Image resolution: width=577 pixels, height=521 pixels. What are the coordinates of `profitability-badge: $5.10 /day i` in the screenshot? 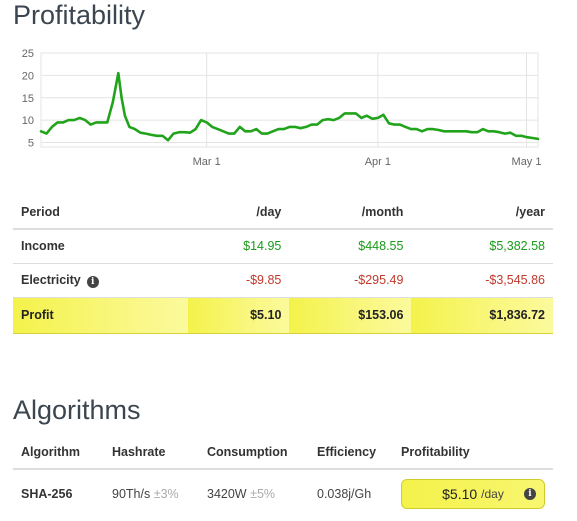 It's located at (473, 493).